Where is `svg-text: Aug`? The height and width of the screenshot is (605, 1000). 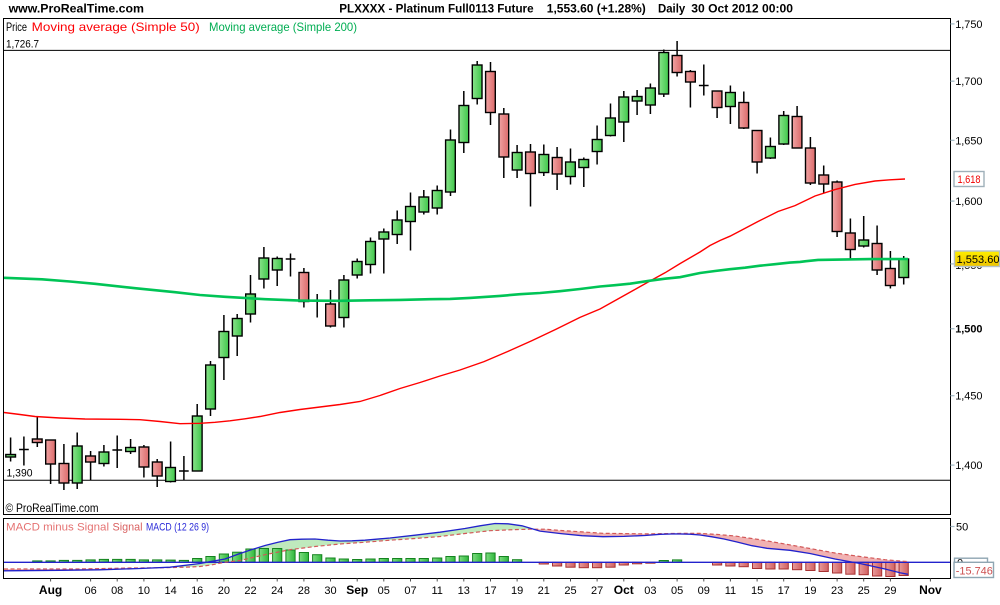
svg-text: Aug is located at coordinates (50, 590).